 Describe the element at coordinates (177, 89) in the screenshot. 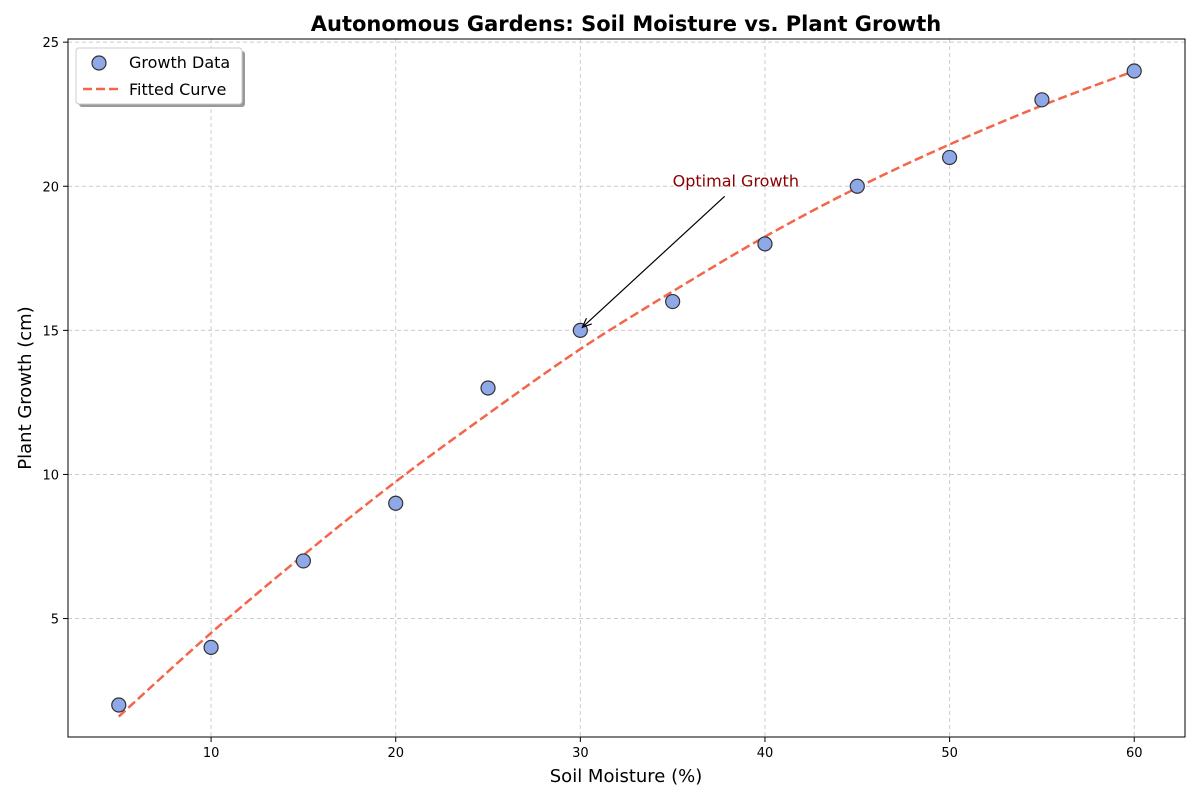

I see `legend-label-fitted-curve: Fitted Curve` at that location.